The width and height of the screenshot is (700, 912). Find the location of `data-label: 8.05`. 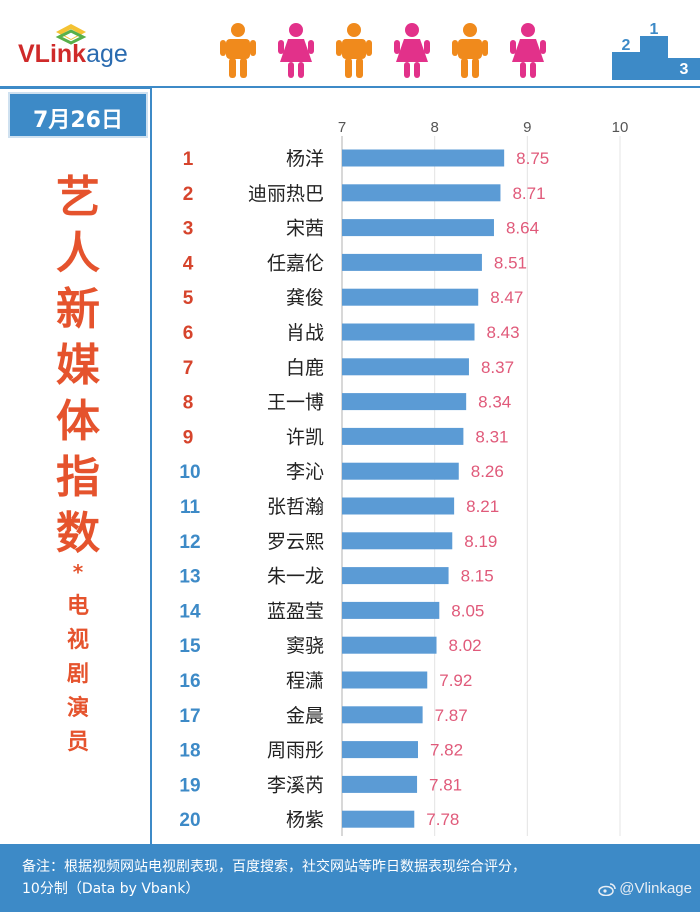

data-label: 8.05 is located at coordinates (467, 610).